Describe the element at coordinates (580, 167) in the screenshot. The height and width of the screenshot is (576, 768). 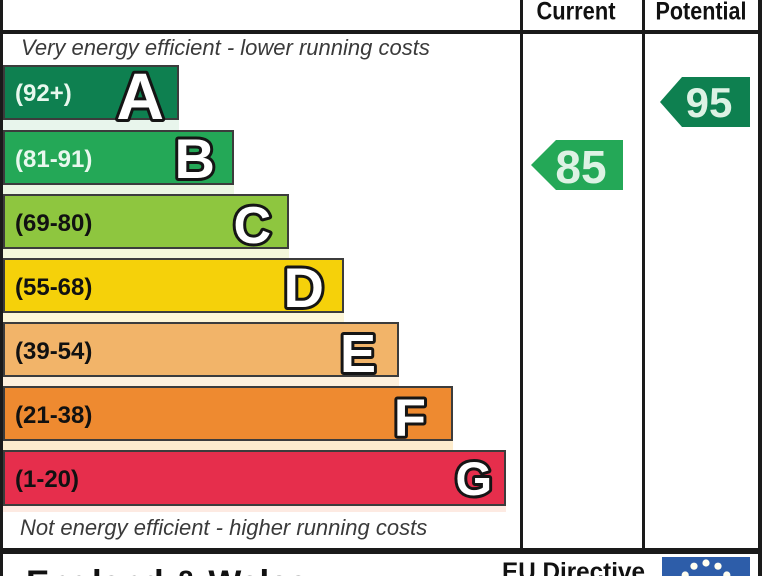
I see `svg-text: 85` at that location.